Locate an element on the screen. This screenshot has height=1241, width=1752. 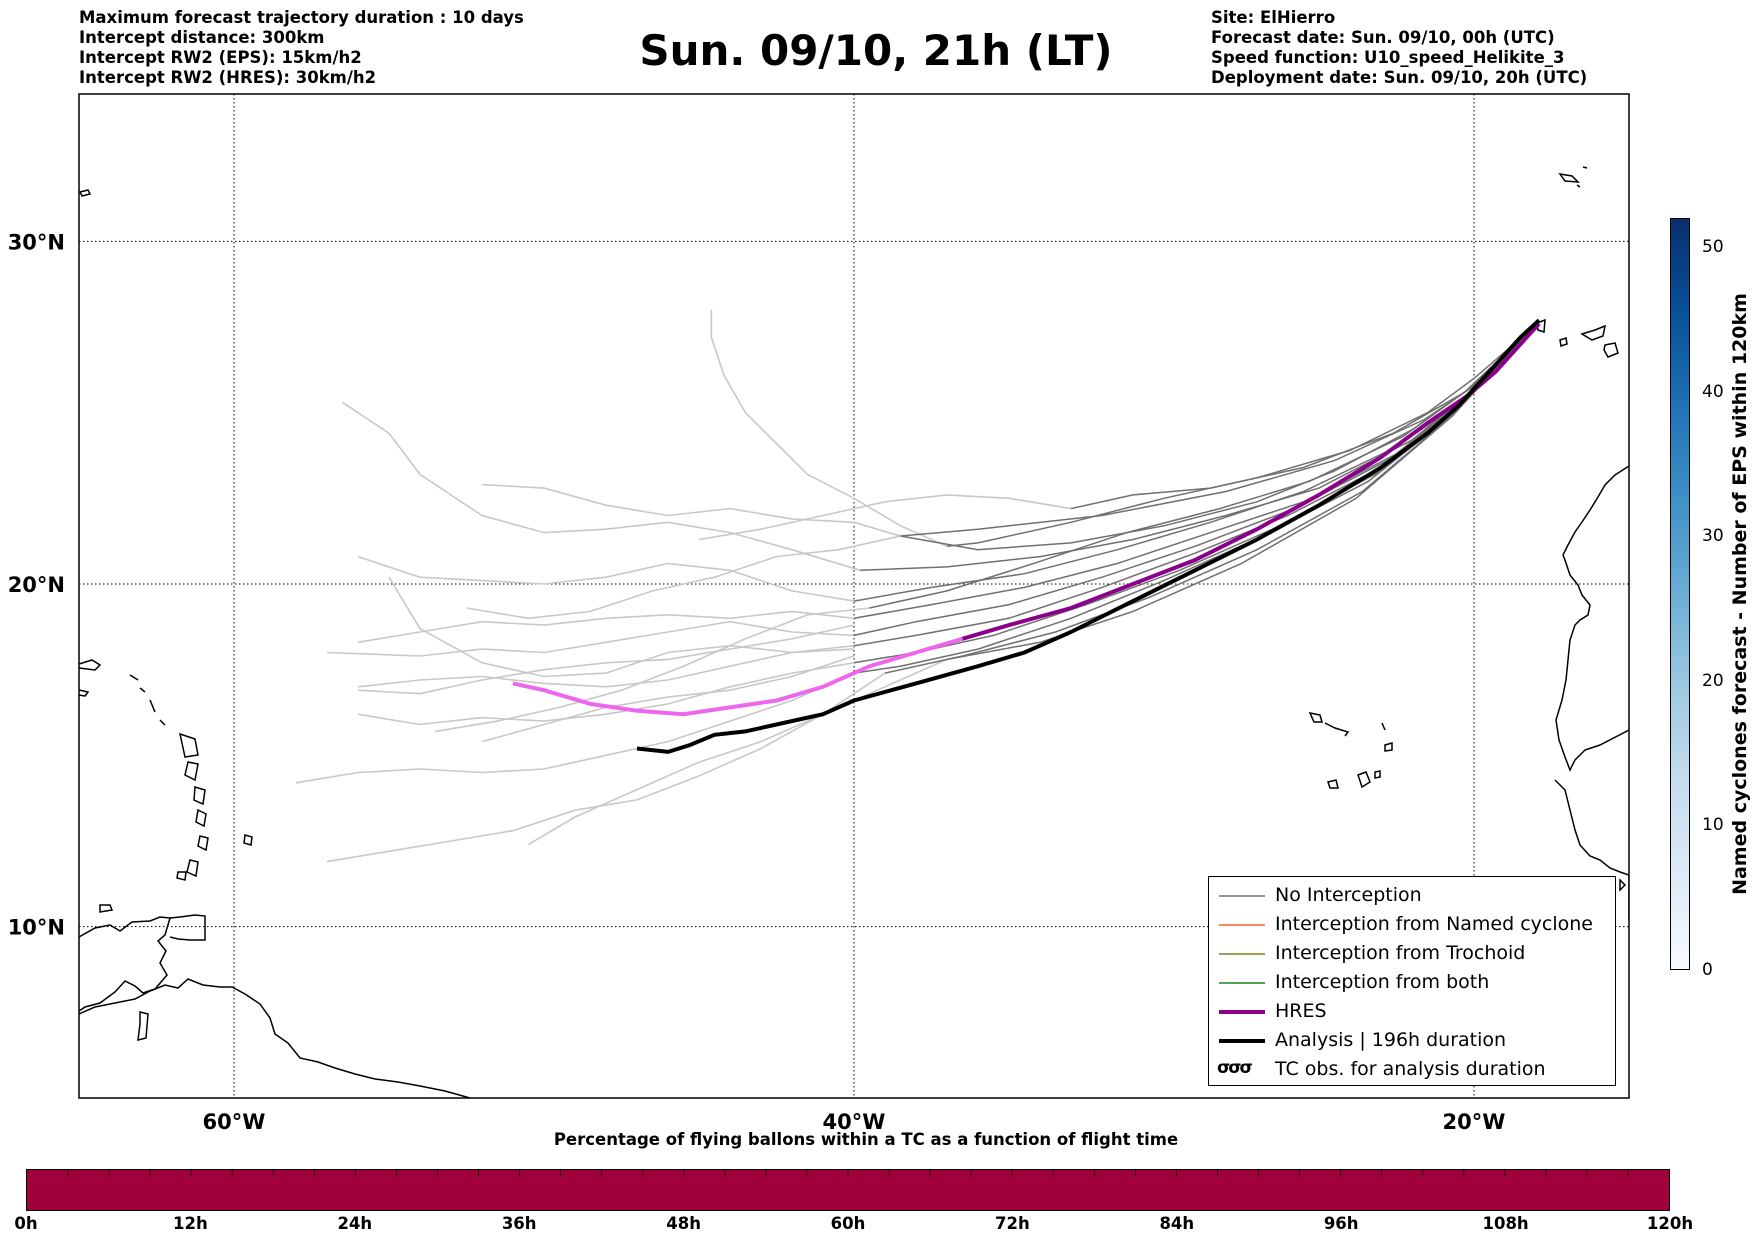
hres-track-early is located at coordinates (738, 676).